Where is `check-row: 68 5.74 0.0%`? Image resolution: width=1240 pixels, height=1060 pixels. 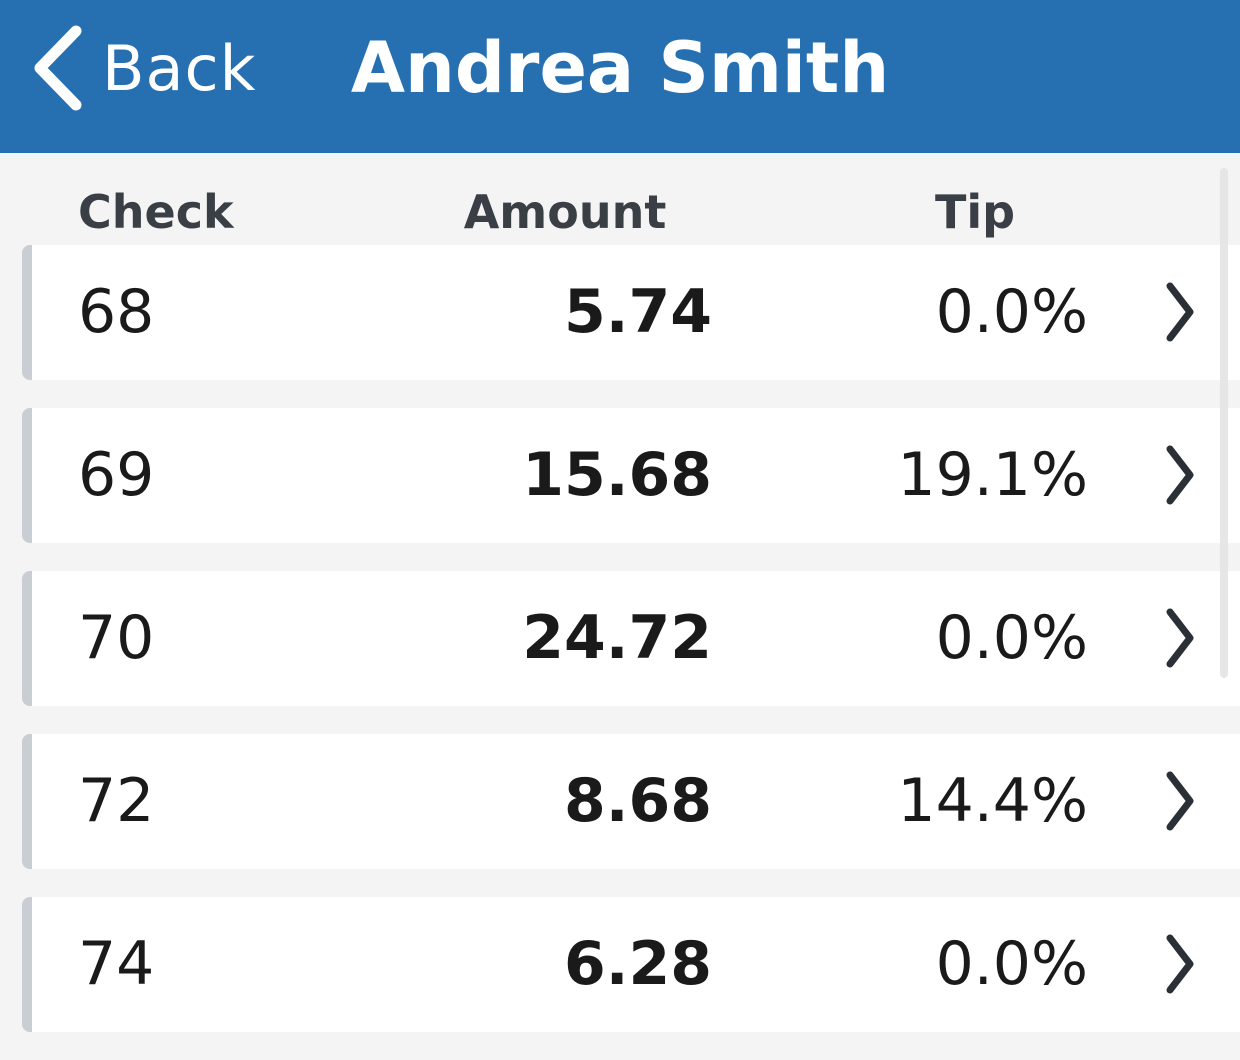
check-row: 68 5.74 0.0% is located at coordinates (631, 312).